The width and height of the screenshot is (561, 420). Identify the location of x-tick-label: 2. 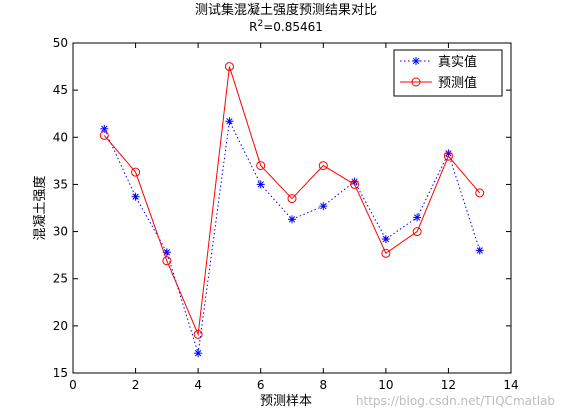
(136, 385).